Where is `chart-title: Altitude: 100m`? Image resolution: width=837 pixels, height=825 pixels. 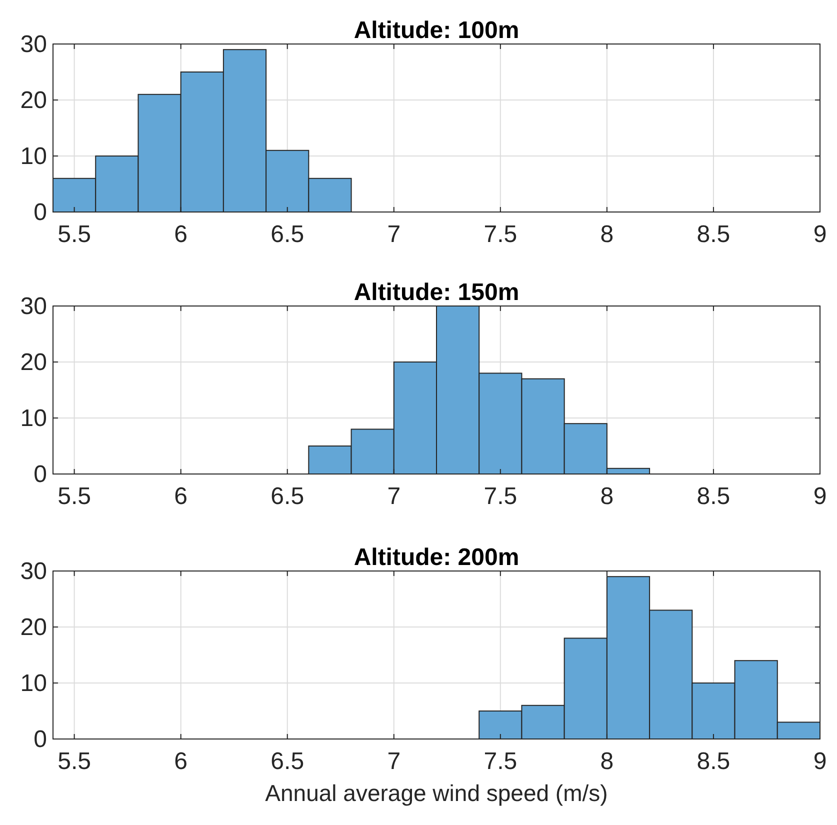 chart-title: Altitude: 100m is located at coordinates (437, 30).